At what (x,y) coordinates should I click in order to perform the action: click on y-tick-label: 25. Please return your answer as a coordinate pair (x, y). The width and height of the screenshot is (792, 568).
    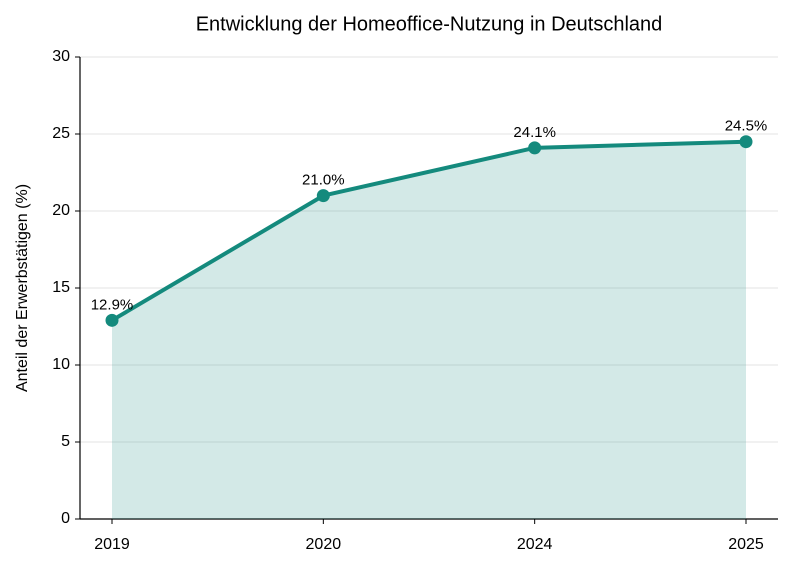
    Looking at the image, I should click on (61, 133).